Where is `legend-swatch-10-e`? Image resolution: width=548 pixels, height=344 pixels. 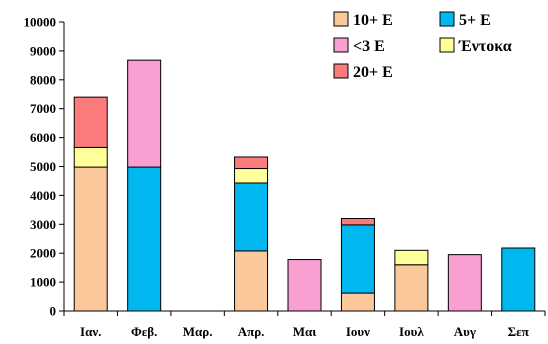 legend-swatch-10-e is located at coordinates (341, 19).